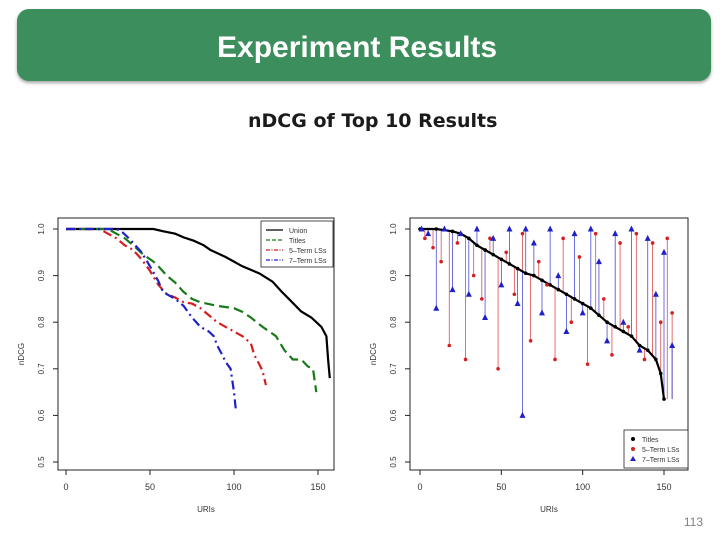 The width and height of the screenshot is (728, 546). I want to click on x-tick-label: 150, so click(663, 487).